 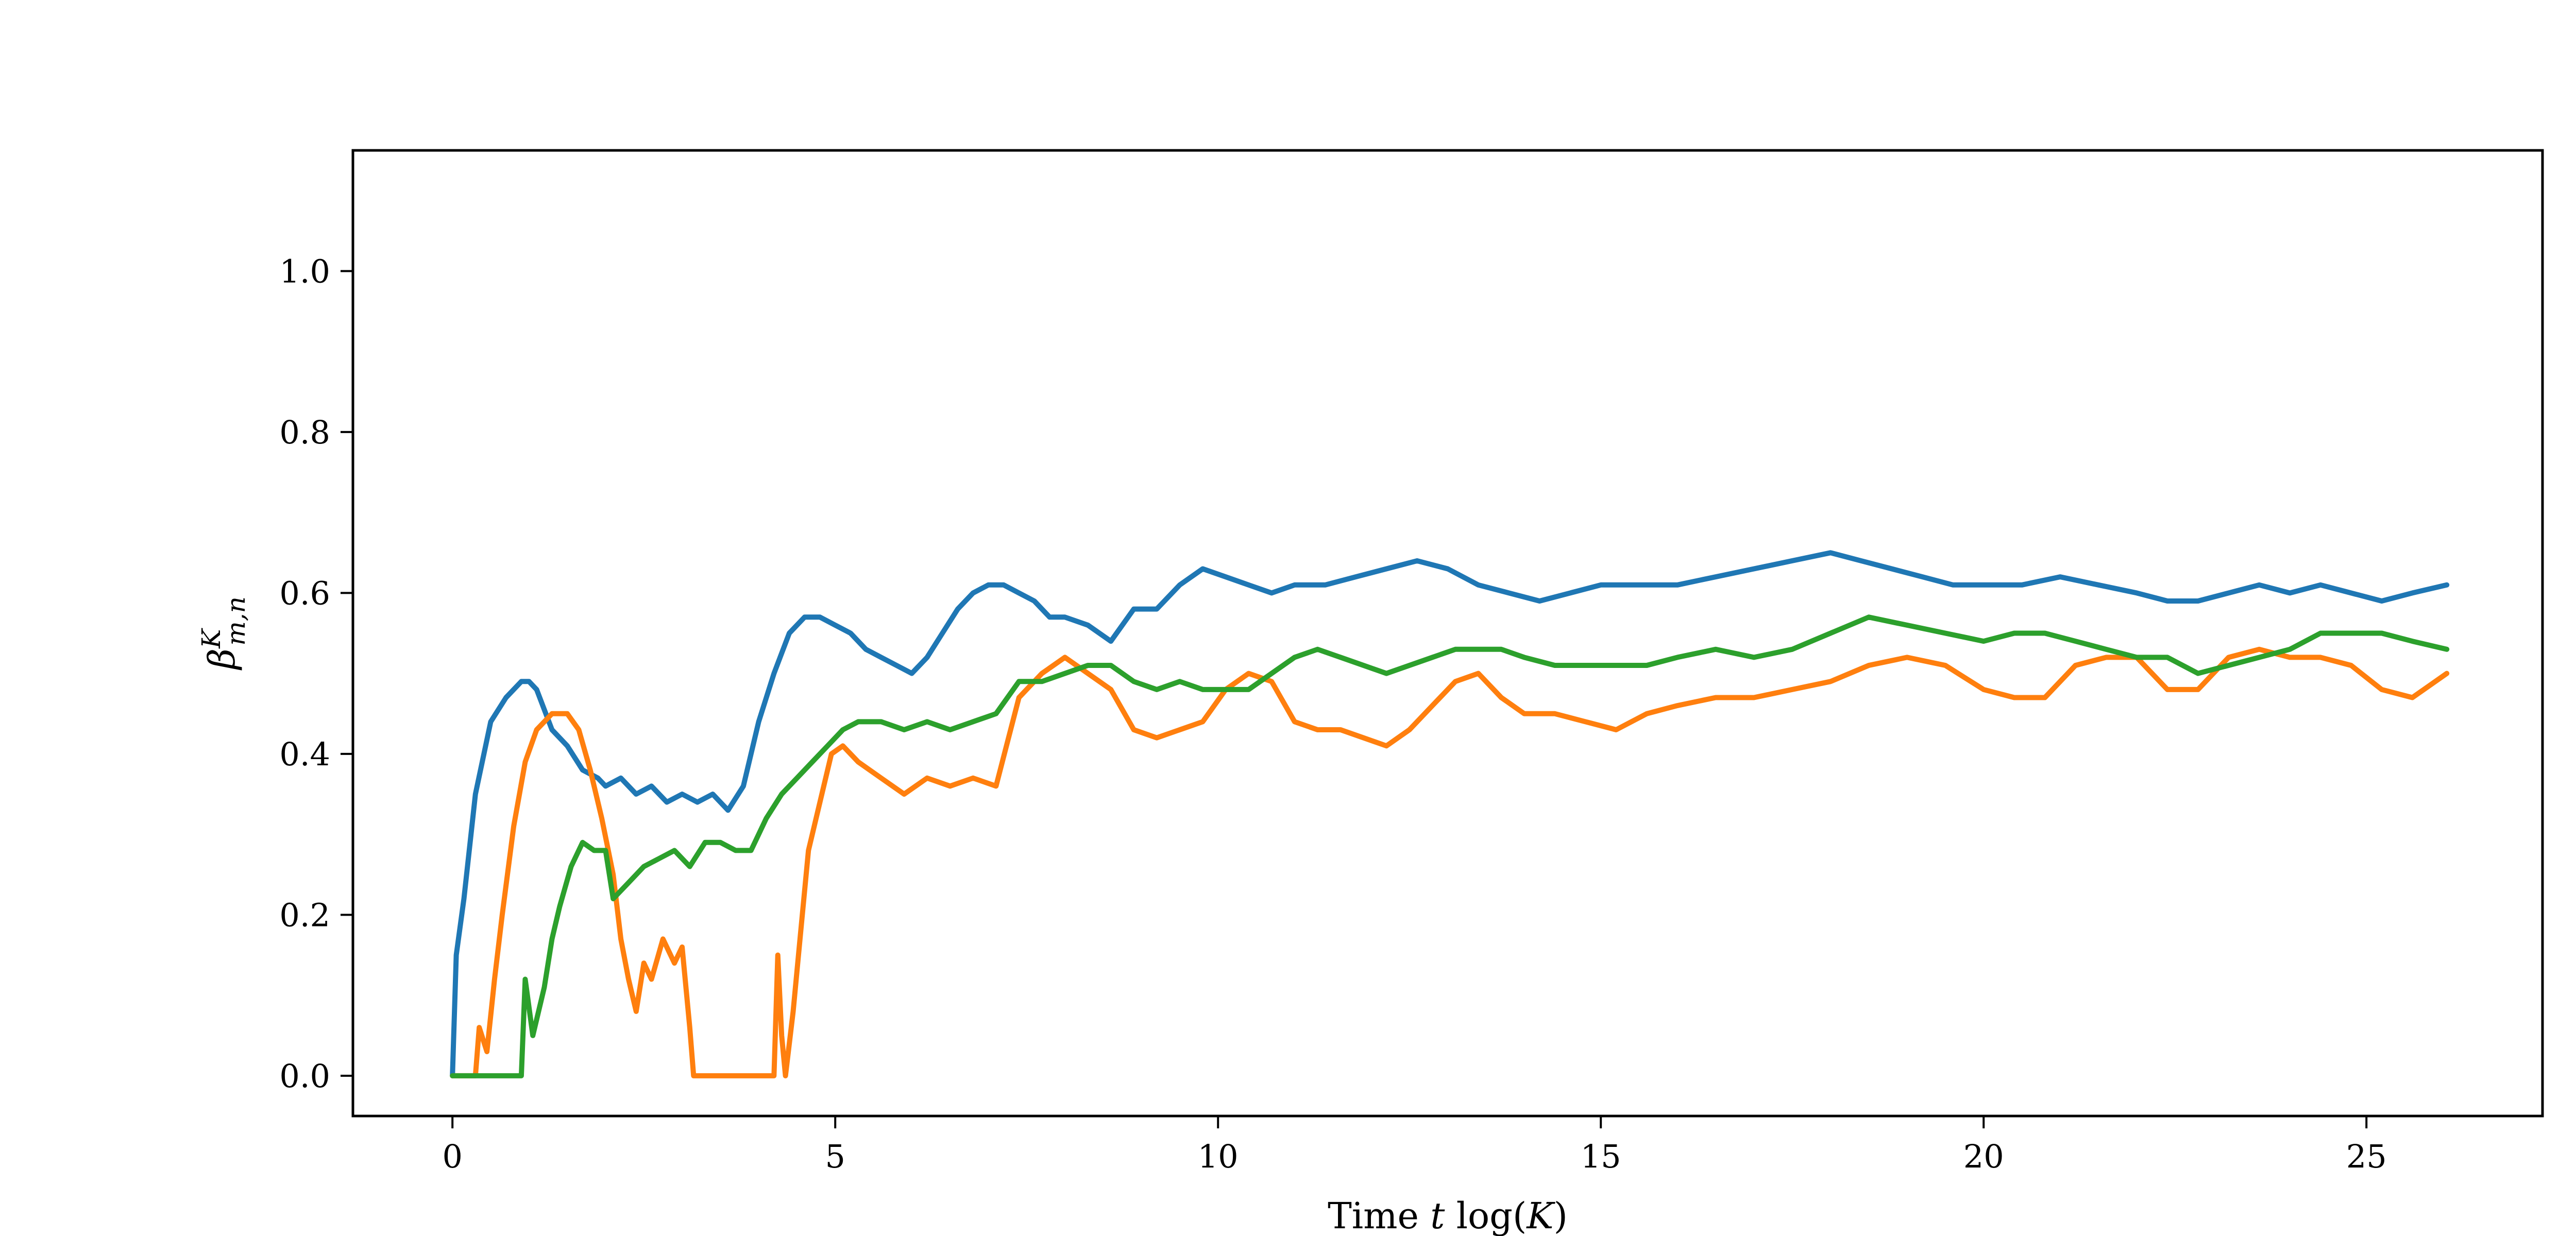 What do you see at coordinates (452, 1156) in the screenshot?
I see `x-tick-label: 0` at bounding box center [452, 1156].